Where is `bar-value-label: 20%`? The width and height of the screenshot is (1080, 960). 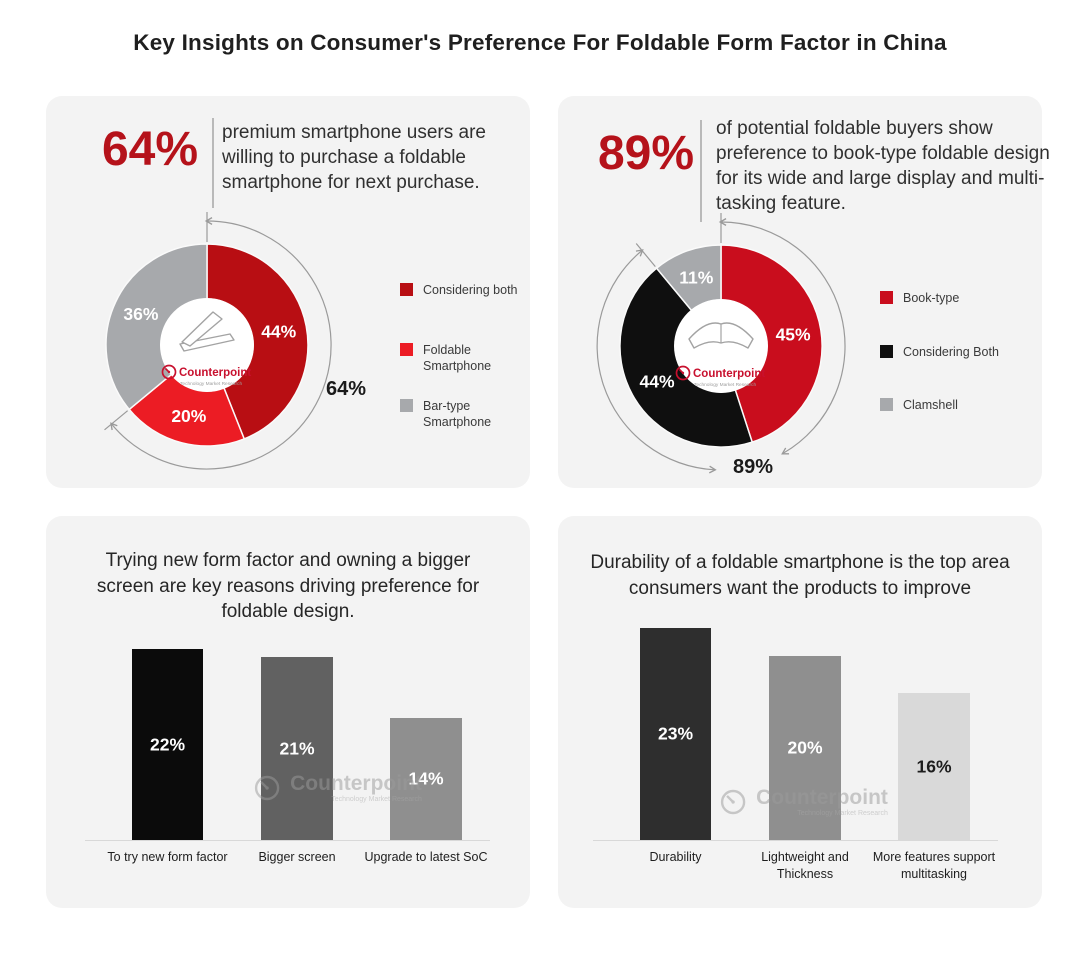
bar-value-label: 20% is located at coordinates (805, 747).